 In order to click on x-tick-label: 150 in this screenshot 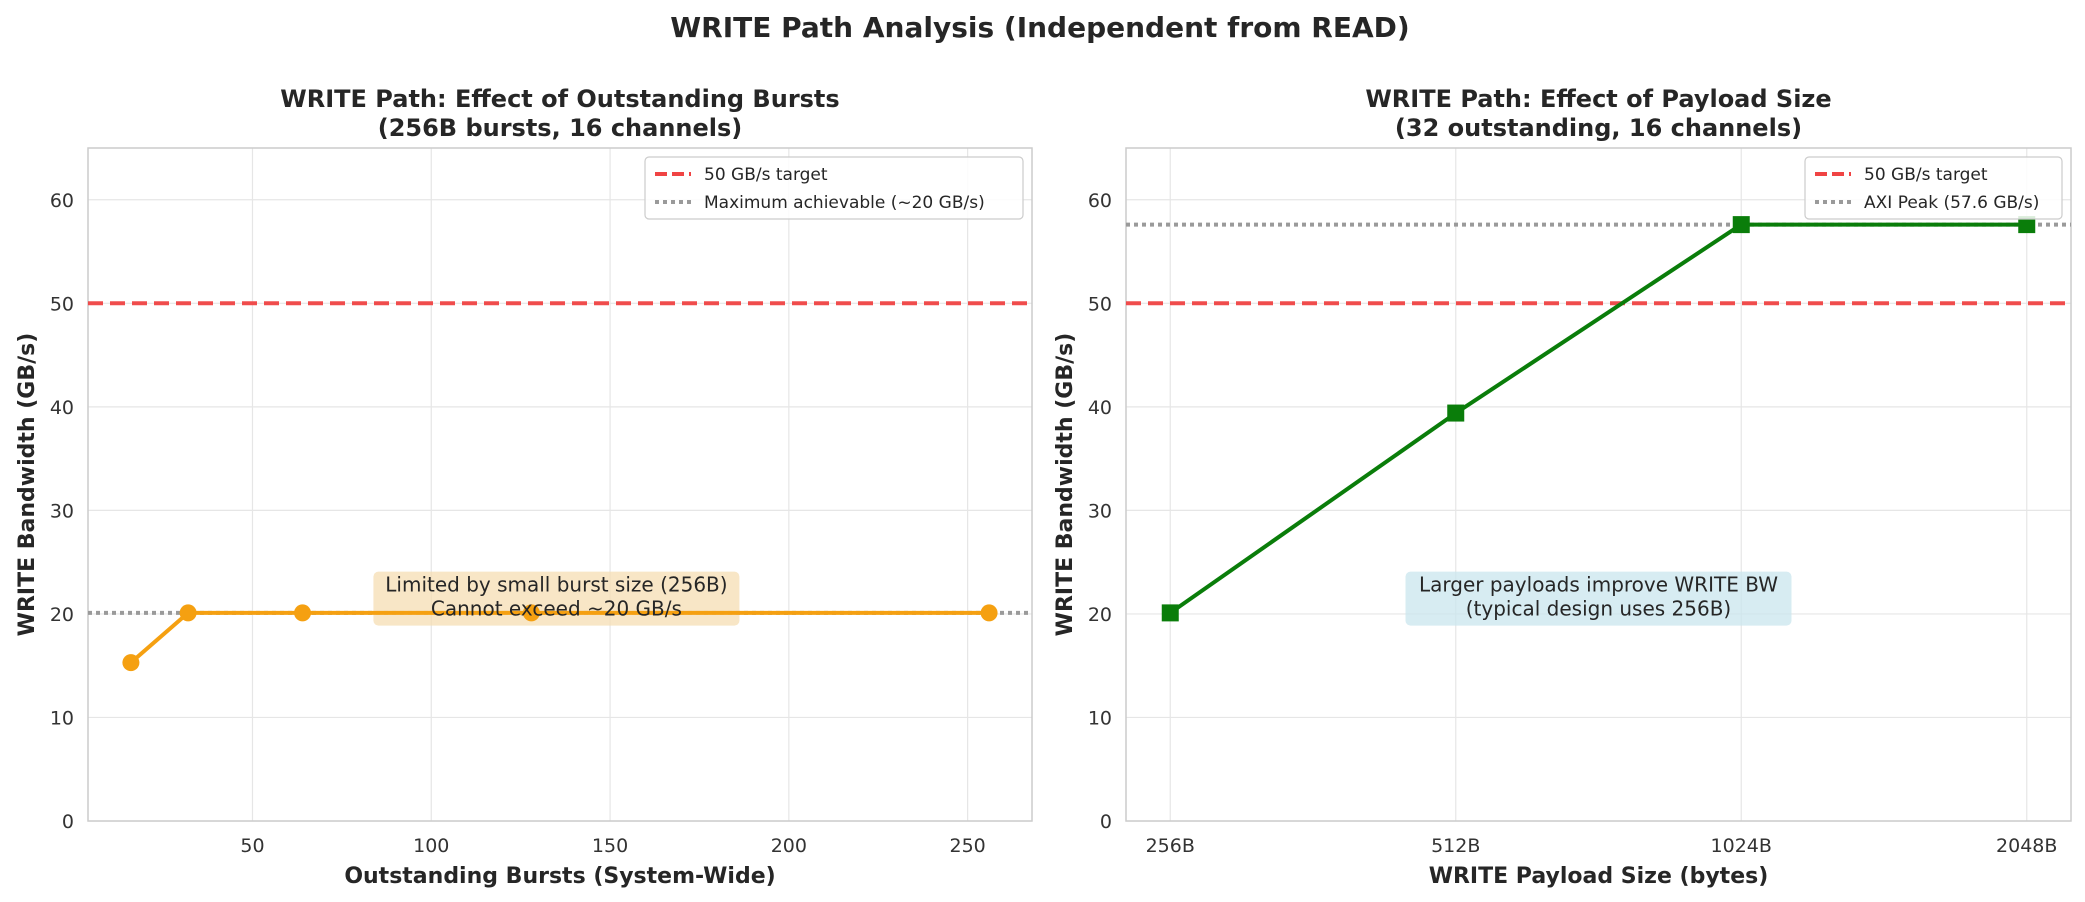, I will do `click(610, 846)`.